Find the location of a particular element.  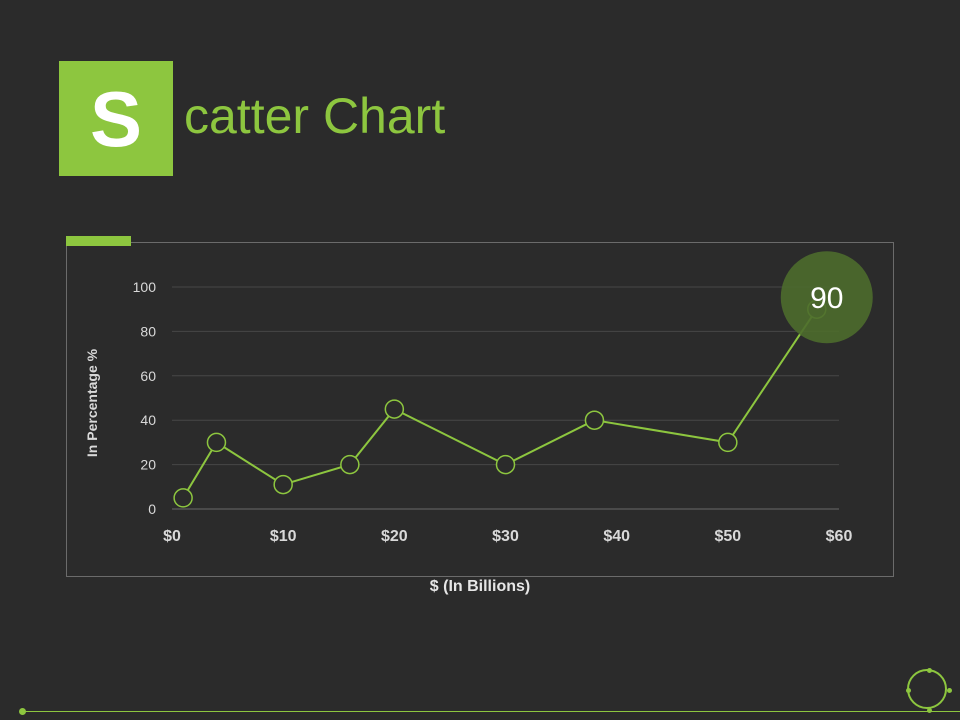

footer-line is located at coordinates (491, 711).